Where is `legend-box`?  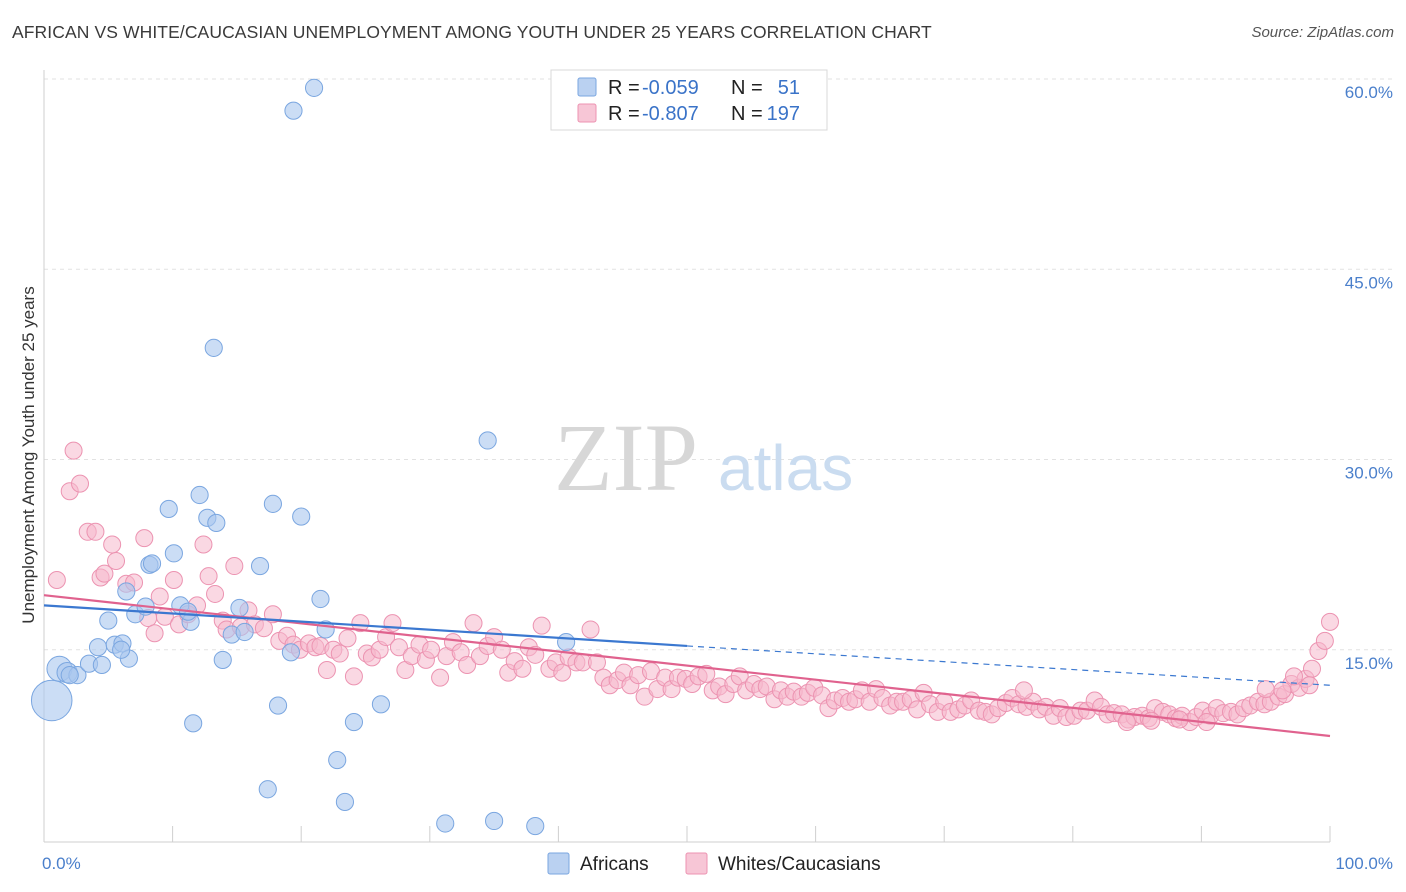
legend-box is located at coordinates (689, 100).